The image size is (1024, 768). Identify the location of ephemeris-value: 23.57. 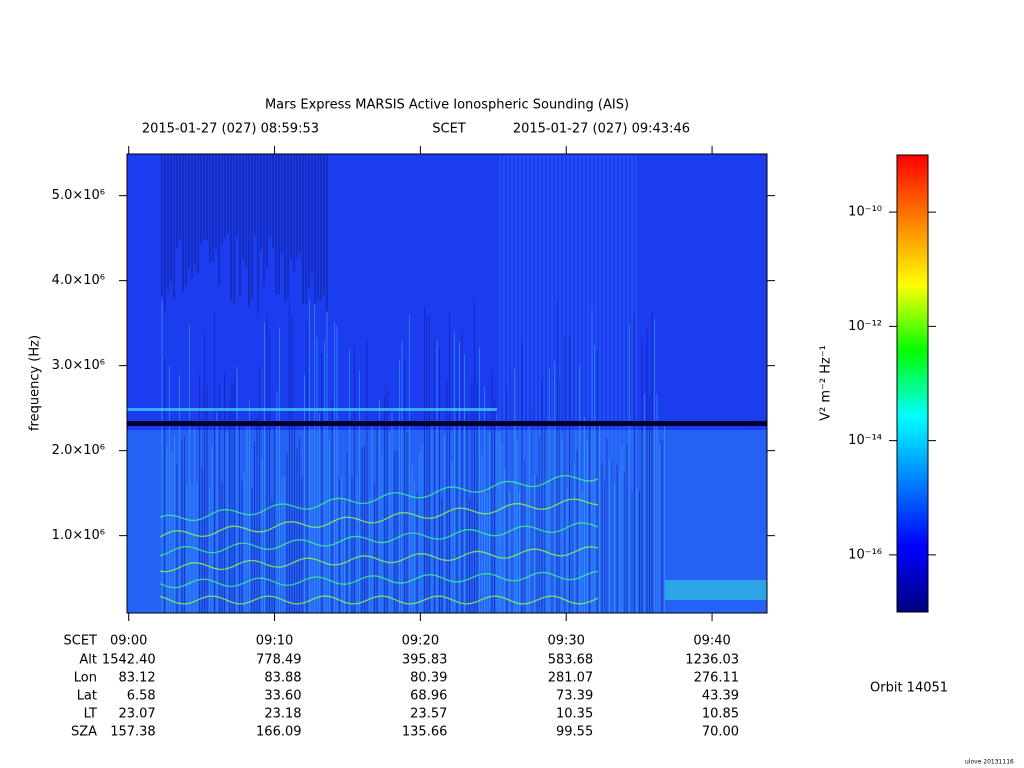
(428, 714).